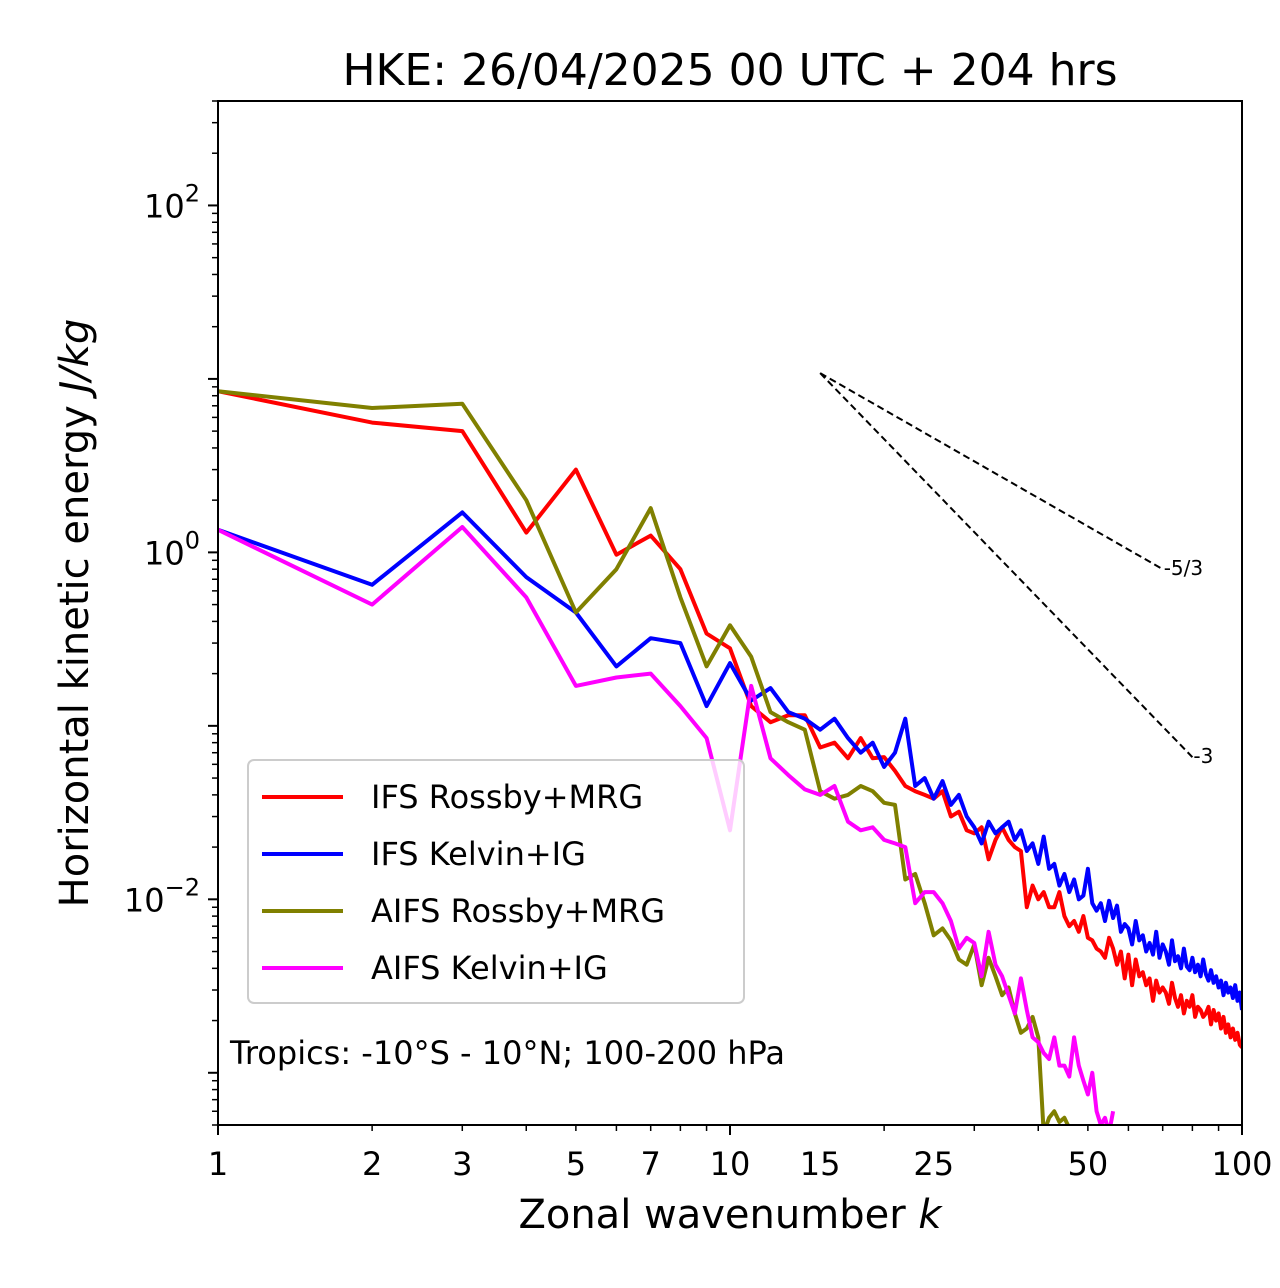 The height and width of the screenshot is (1288, 1280). Describe the element at coordinates (576, 1164) in the screenshot. I see `x-tick-label: 5` at that location.